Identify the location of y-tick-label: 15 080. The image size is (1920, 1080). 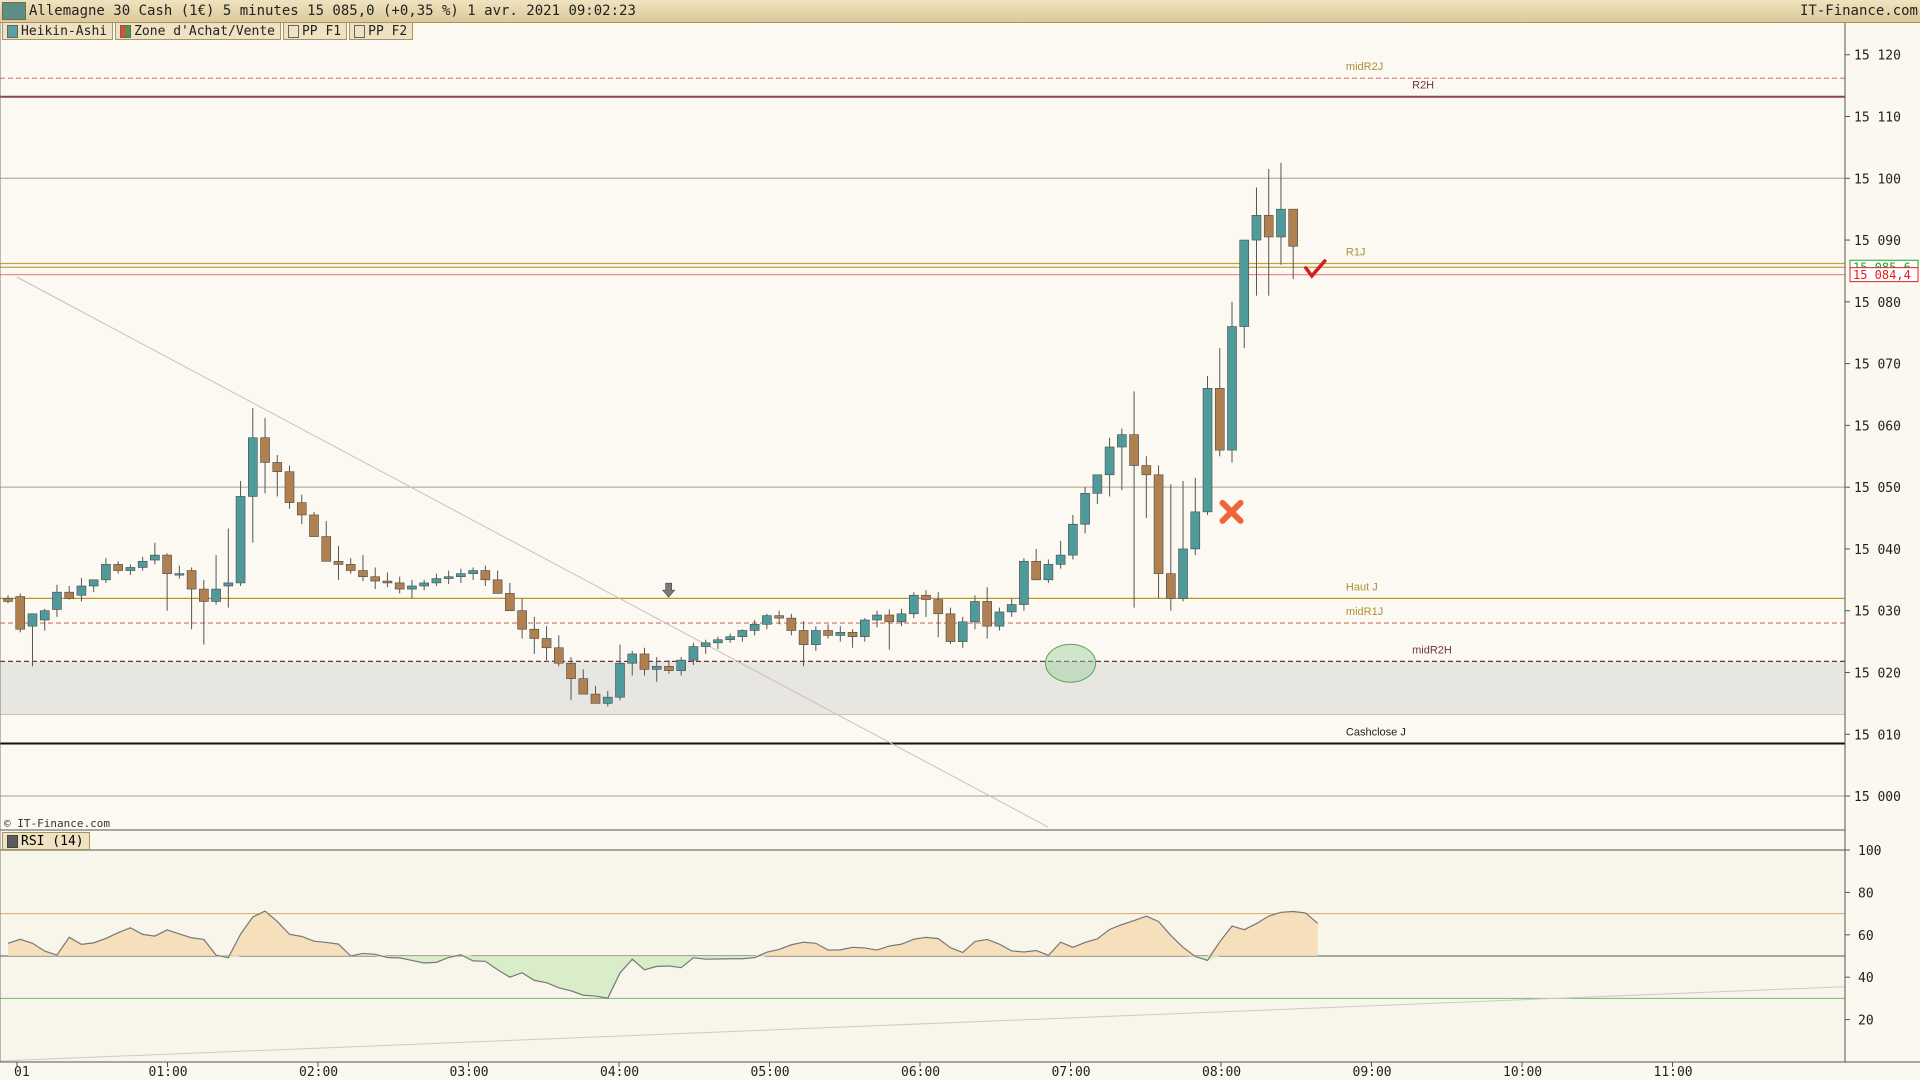
(1877, 303).